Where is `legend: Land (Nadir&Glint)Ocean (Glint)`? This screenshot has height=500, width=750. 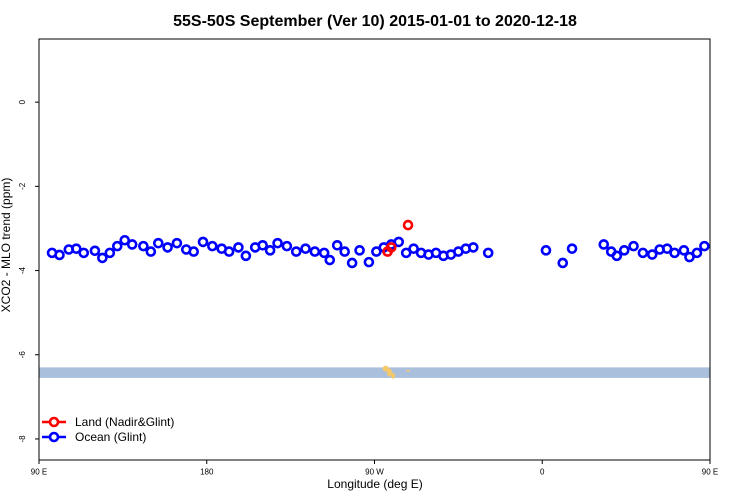
legend: Land (Nadir&Glint)Ocean (Glint) is located at coordinates (108, 429).